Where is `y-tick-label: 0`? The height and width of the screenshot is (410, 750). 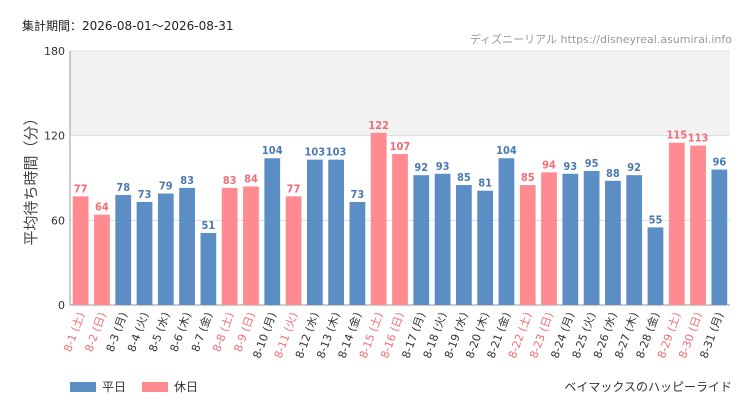
y-tick-label: 0 is located at coordinates (61, 305).